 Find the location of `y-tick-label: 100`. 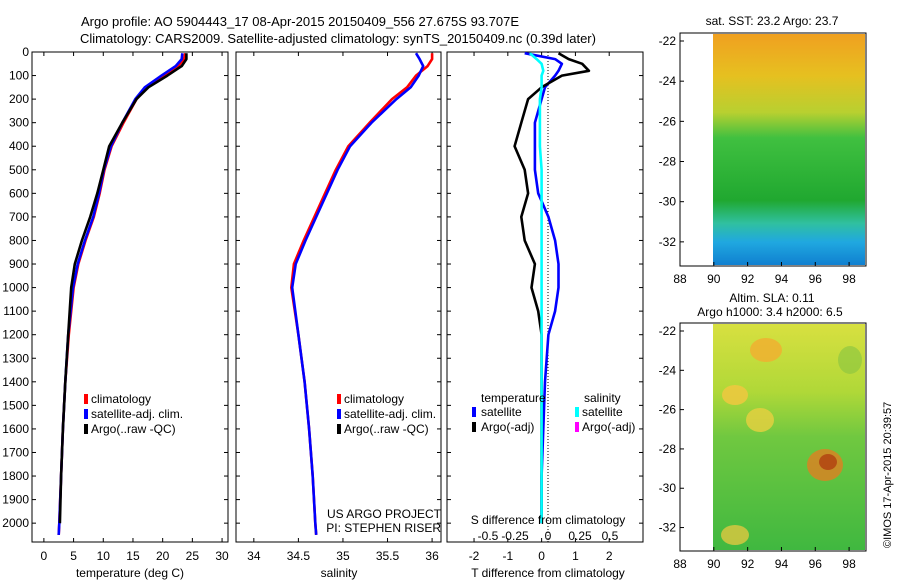

y-tick-label: 100 is located at coordinates (19, 76).